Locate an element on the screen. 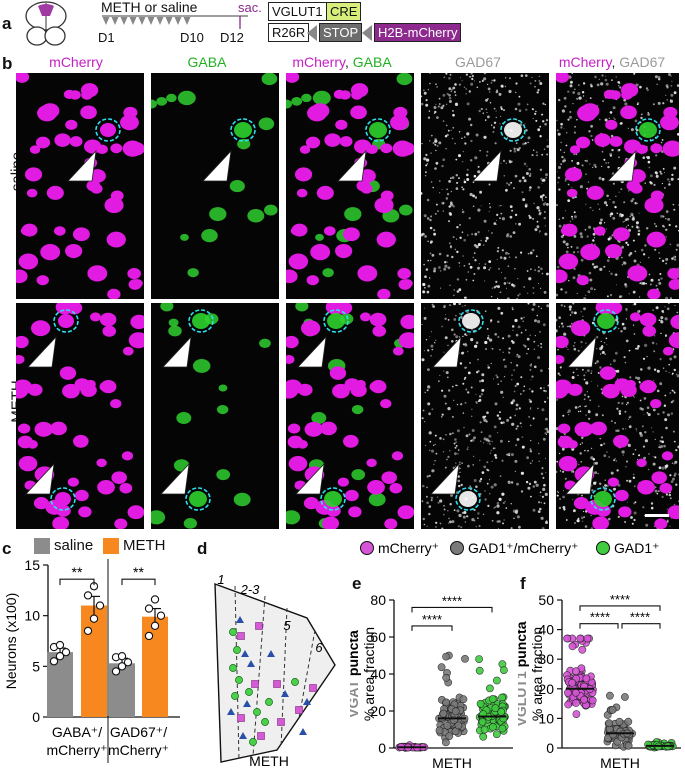  column-header-5: mCherry, GAD67 is located at coordinates (612, 62).